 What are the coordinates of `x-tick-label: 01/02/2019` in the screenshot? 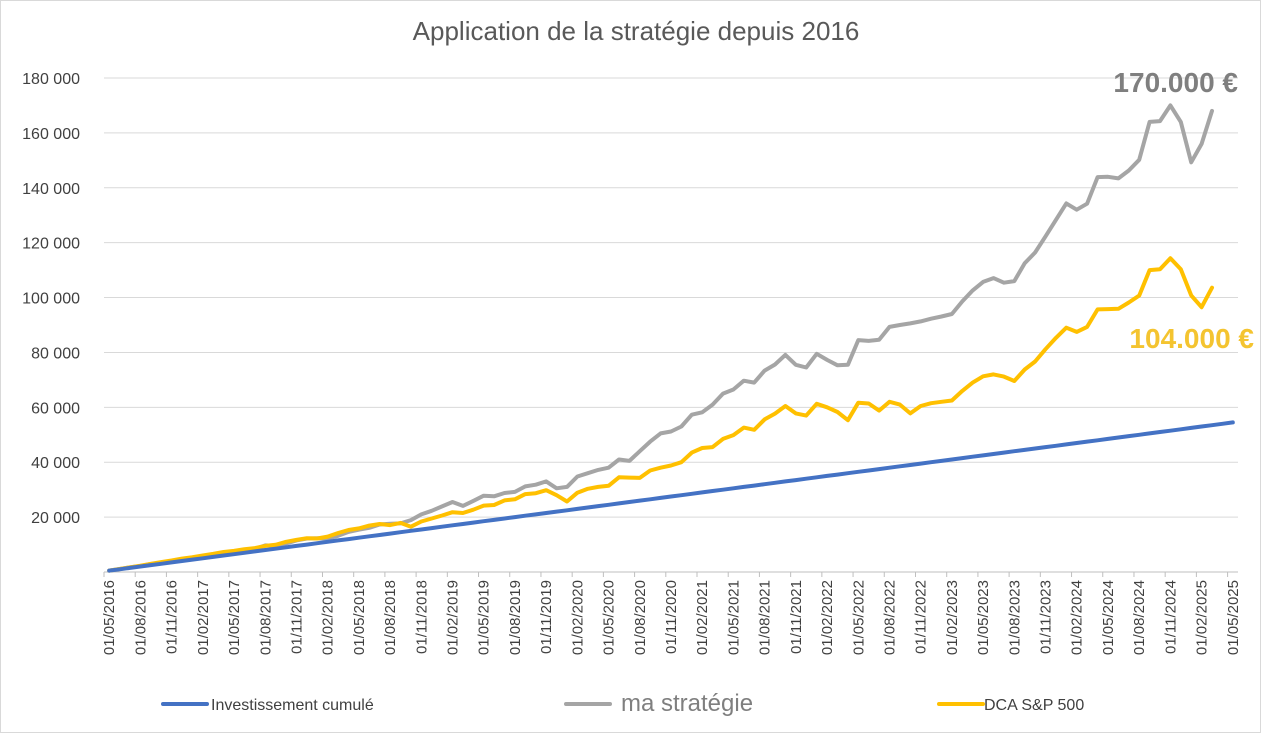 It's located at (453, 617).